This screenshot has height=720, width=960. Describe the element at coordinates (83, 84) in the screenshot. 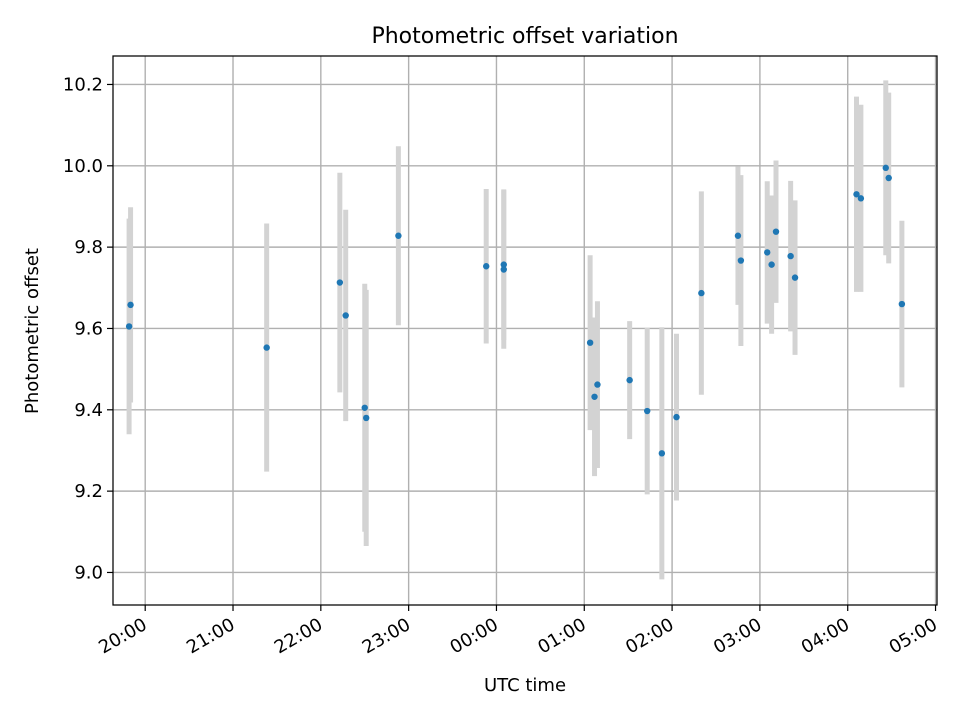

I see `y-tick-label: 10.2` at that location.